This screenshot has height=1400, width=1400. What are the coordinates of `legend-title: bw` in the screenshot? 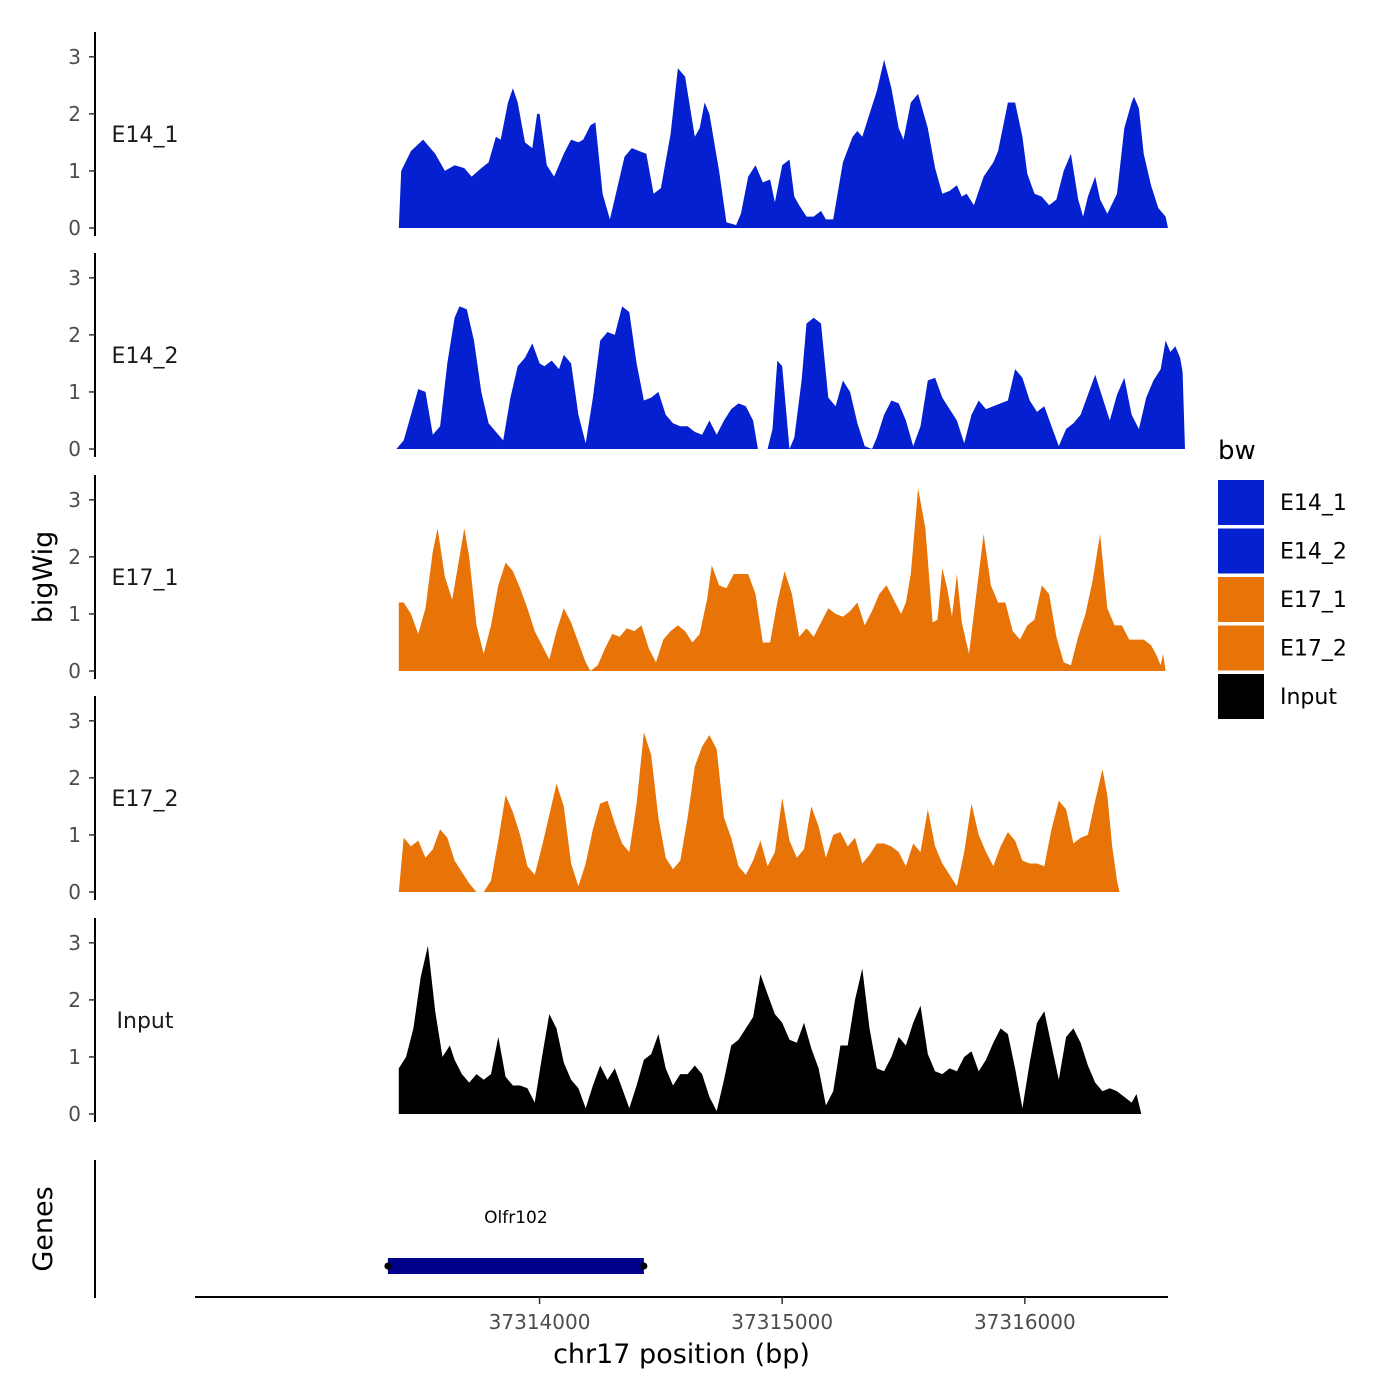 It's located at (1237, 451).